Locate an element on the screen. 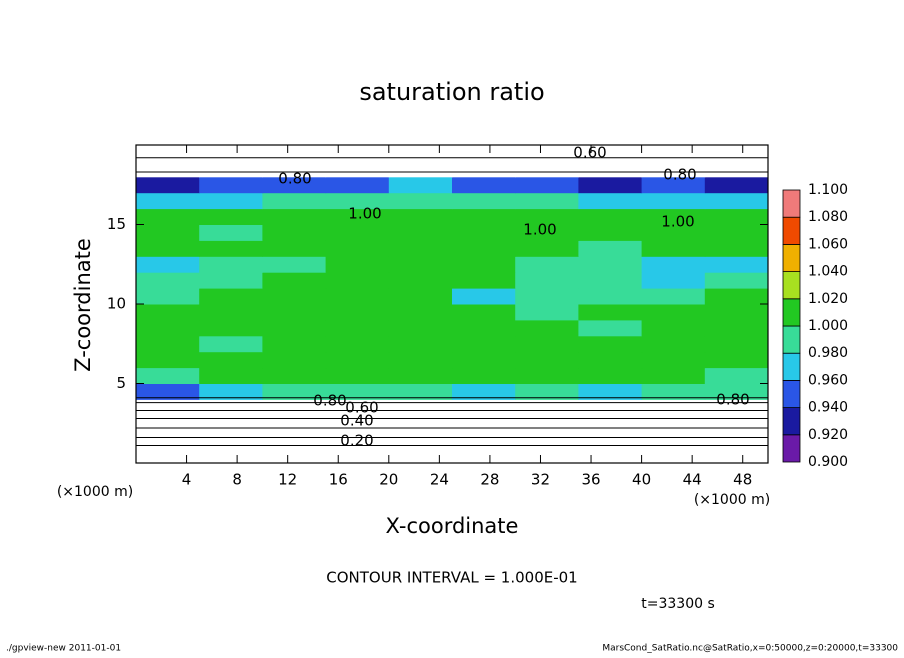  colorbar-label: 0.960 is located at coordinates (828, 380).